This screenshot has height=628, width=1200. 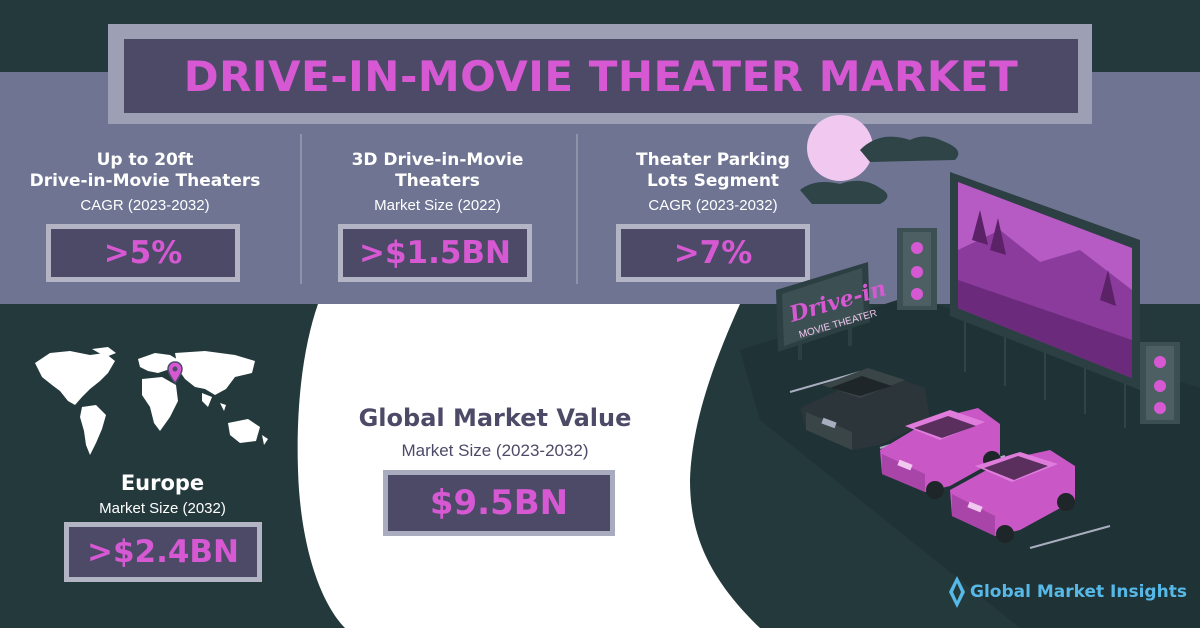 What do you see at coordinates (175, 373) in the screenshot?
I see `location-pin-icon` at bounding box center [175, 373].